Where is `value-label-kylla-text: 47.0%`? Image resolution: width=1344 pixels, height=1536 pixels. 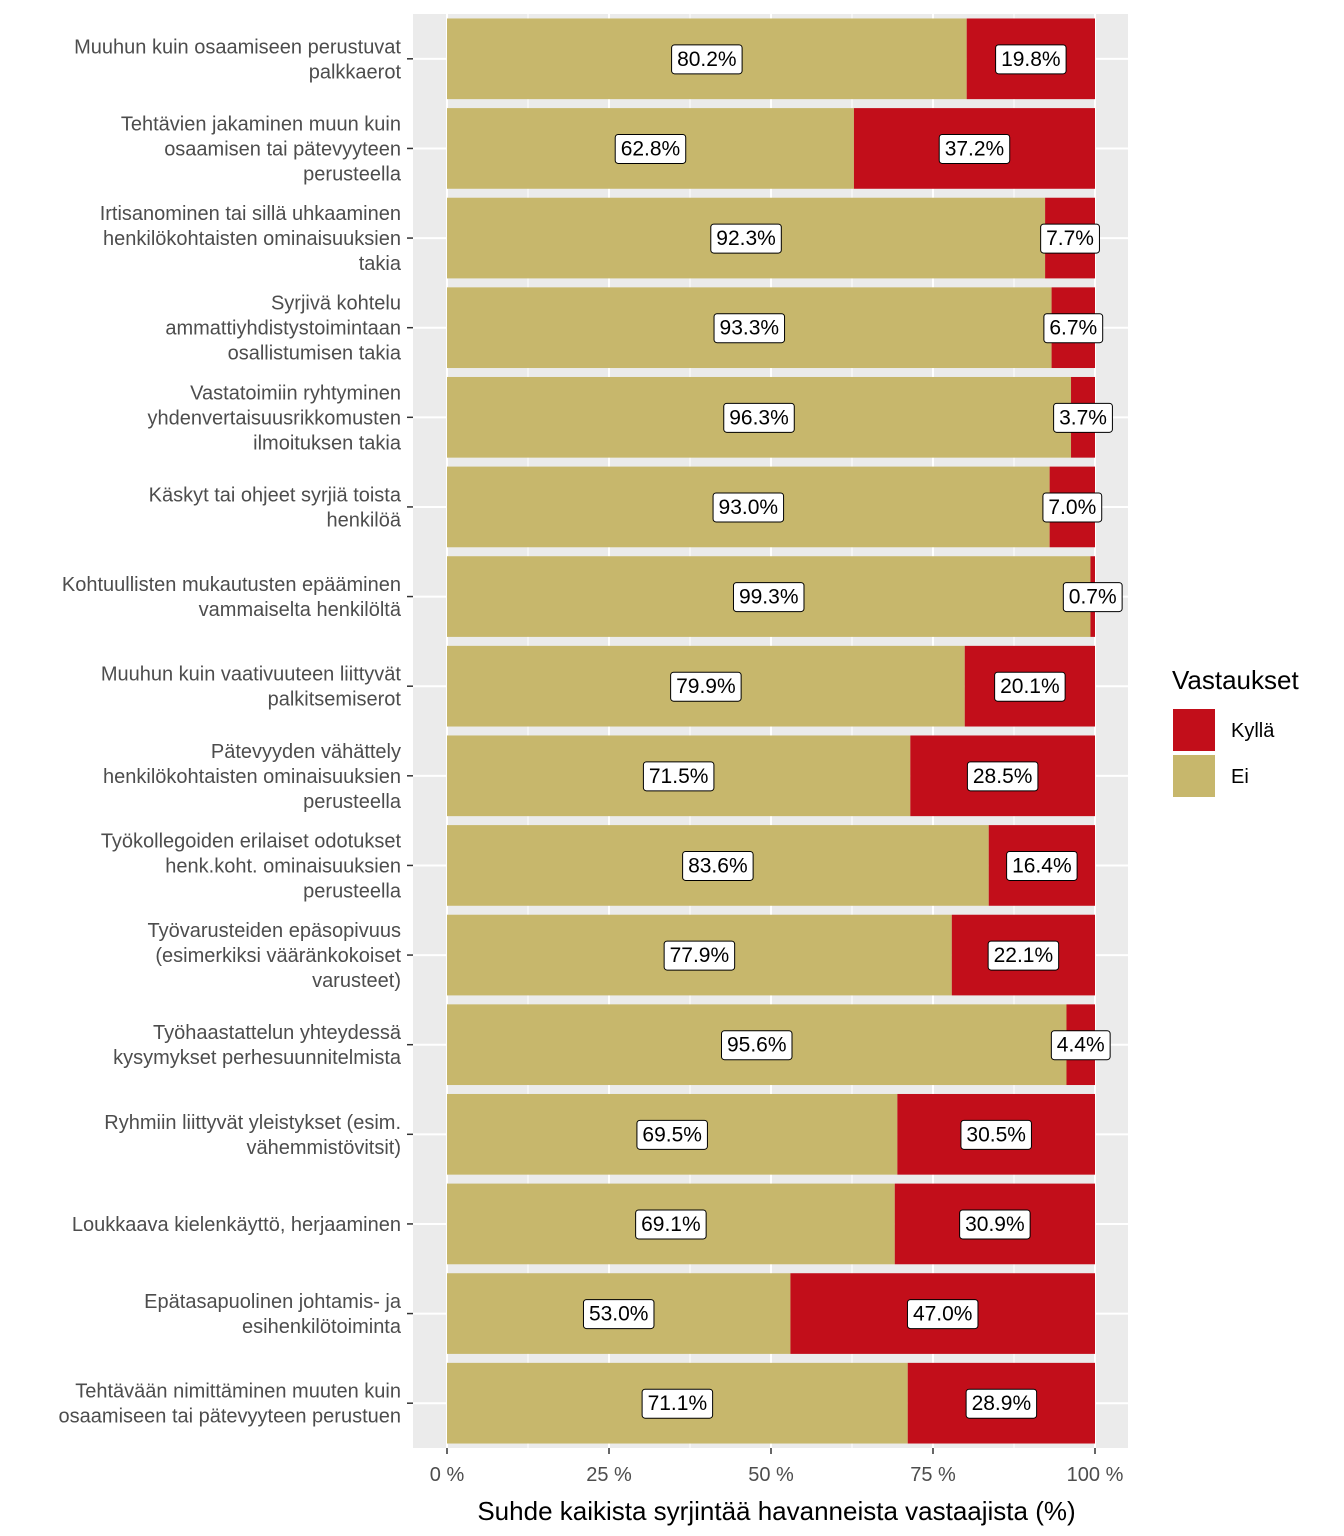
value-label-kylla-text: 47.0% is located at coordinates (943, 1314).